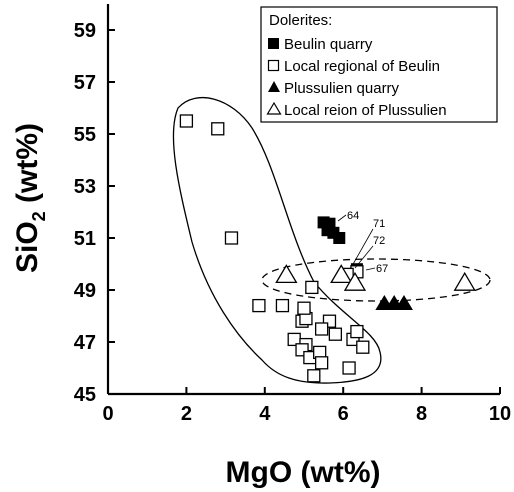 The width and height of the screenshot is (514, 492). I want to click on y-tick-label: 55, so click(85, 135).